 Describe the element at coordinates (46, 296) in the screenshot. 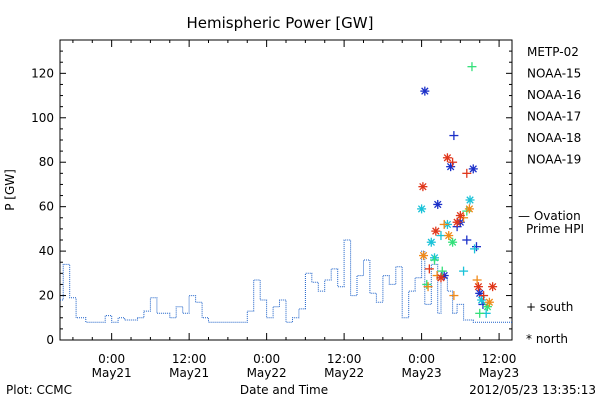

I see `y-tick-label: 20` at that location.